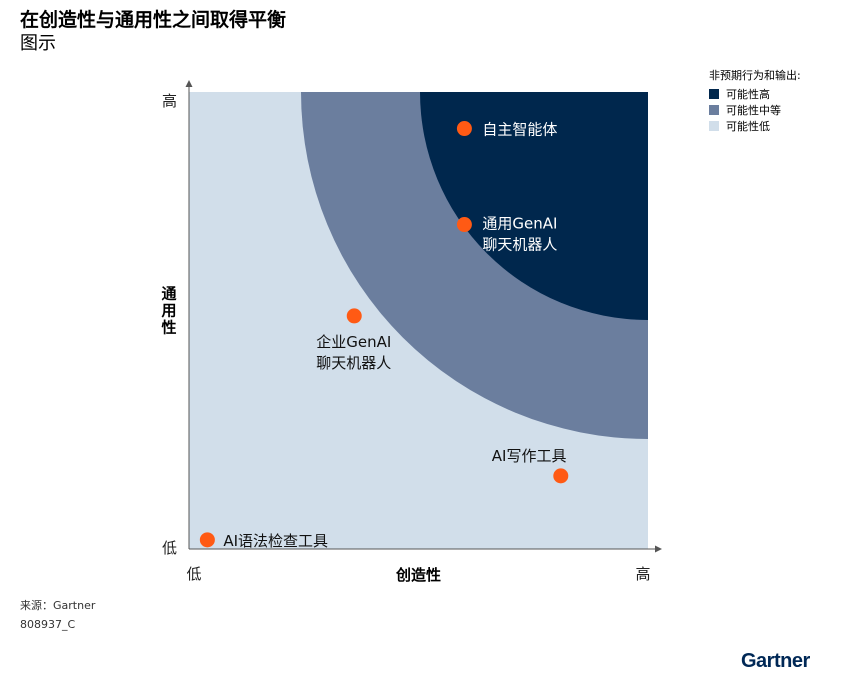  Describe the element at coordinates (658, 549) in the screenshot. I see `x-axis-arrow` at that location.